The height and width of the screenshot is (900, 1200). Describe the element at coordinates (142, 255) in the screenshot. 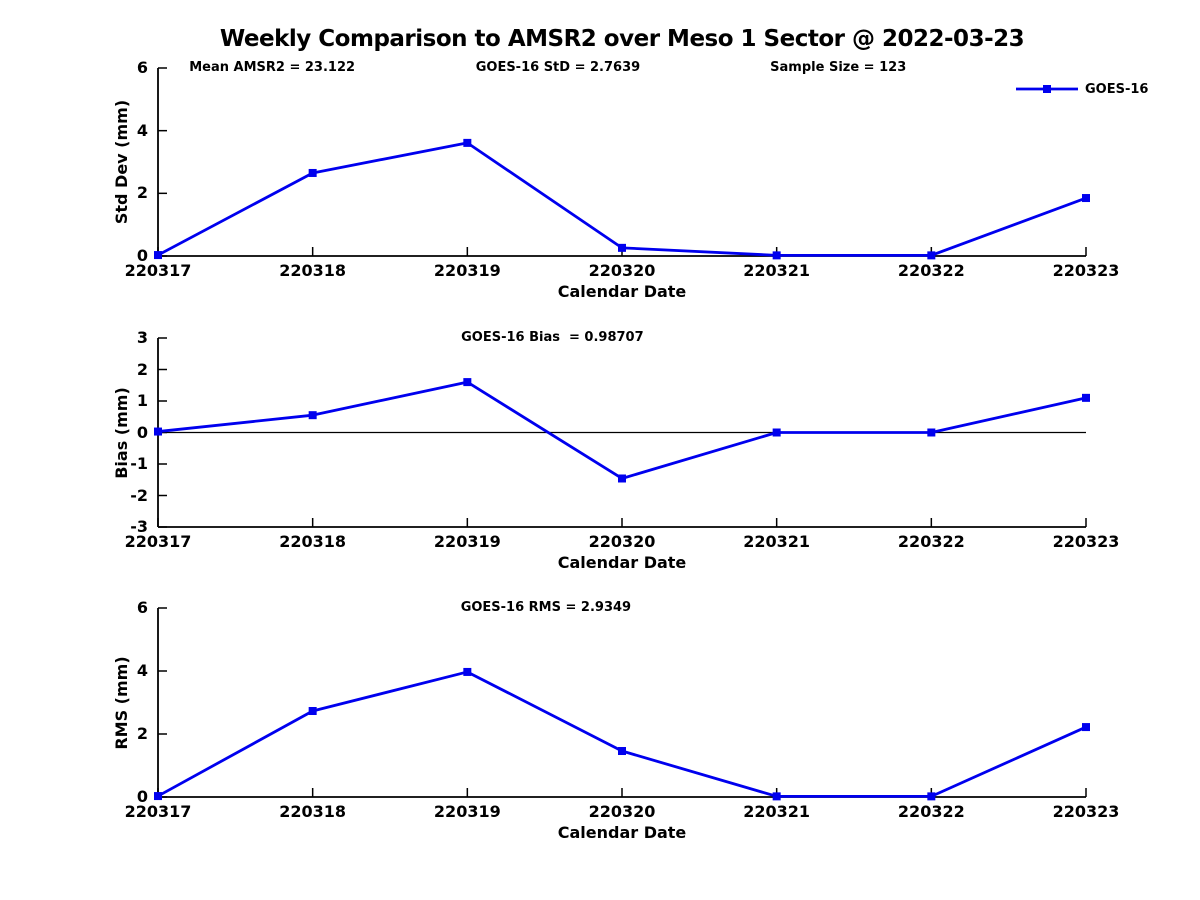

I see `y-tick-label-std-dev: 0` at that location.